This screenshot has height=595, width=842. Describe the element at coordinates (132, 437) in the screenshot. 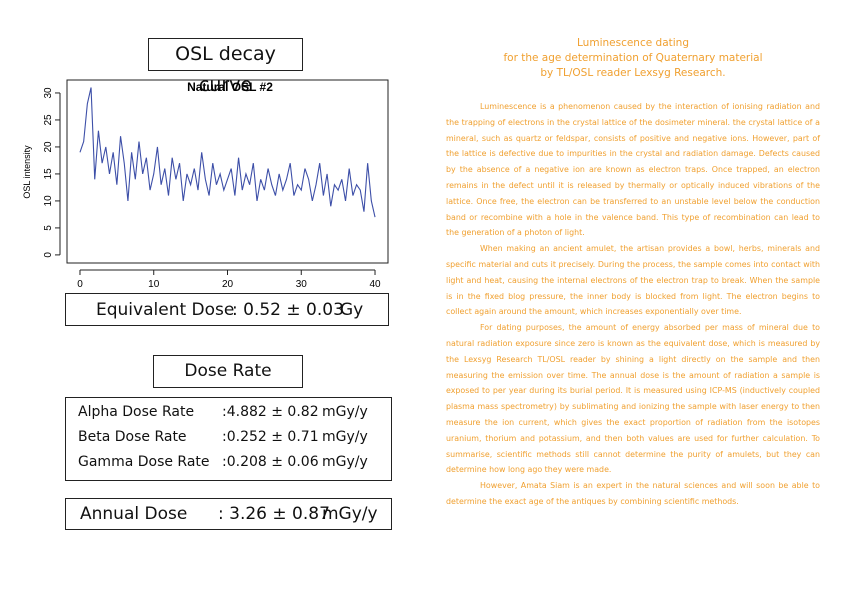

I see `rate-label: Beta Dose Rate` at that location.